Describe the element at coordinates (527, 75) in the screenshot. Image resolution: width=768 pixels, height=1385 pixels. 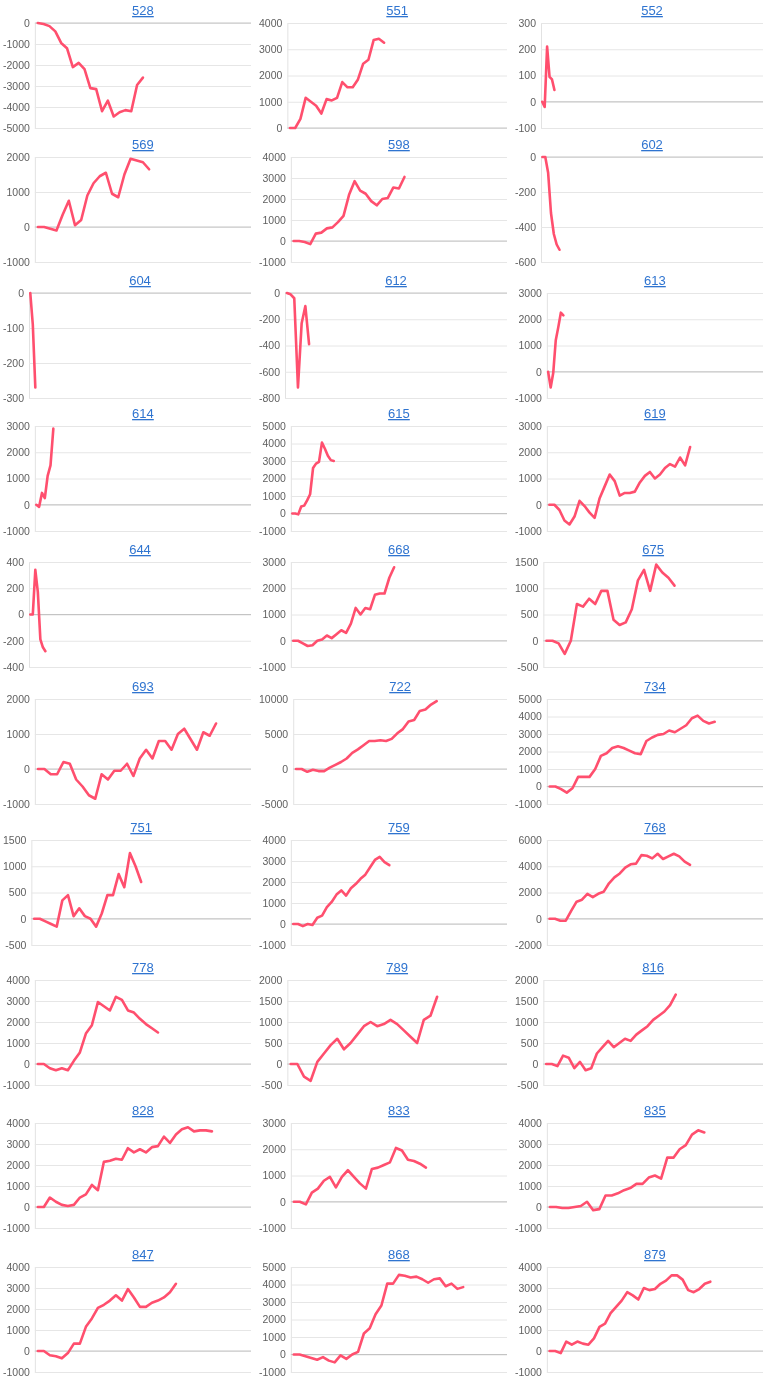
I see `y-tick-label: 100` at that location.